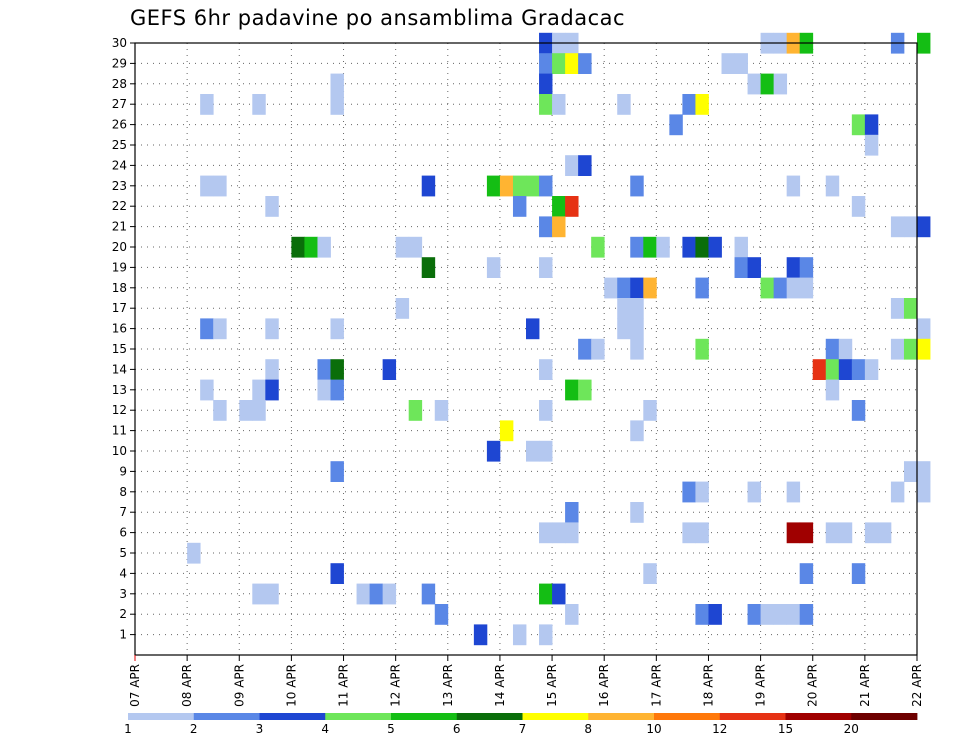 Image resolution: width=960 pixels, height=742 pixels. Describe the element at coordinates (119, 186) in the screenshot. I see `y-tick-label: 23` at that location.